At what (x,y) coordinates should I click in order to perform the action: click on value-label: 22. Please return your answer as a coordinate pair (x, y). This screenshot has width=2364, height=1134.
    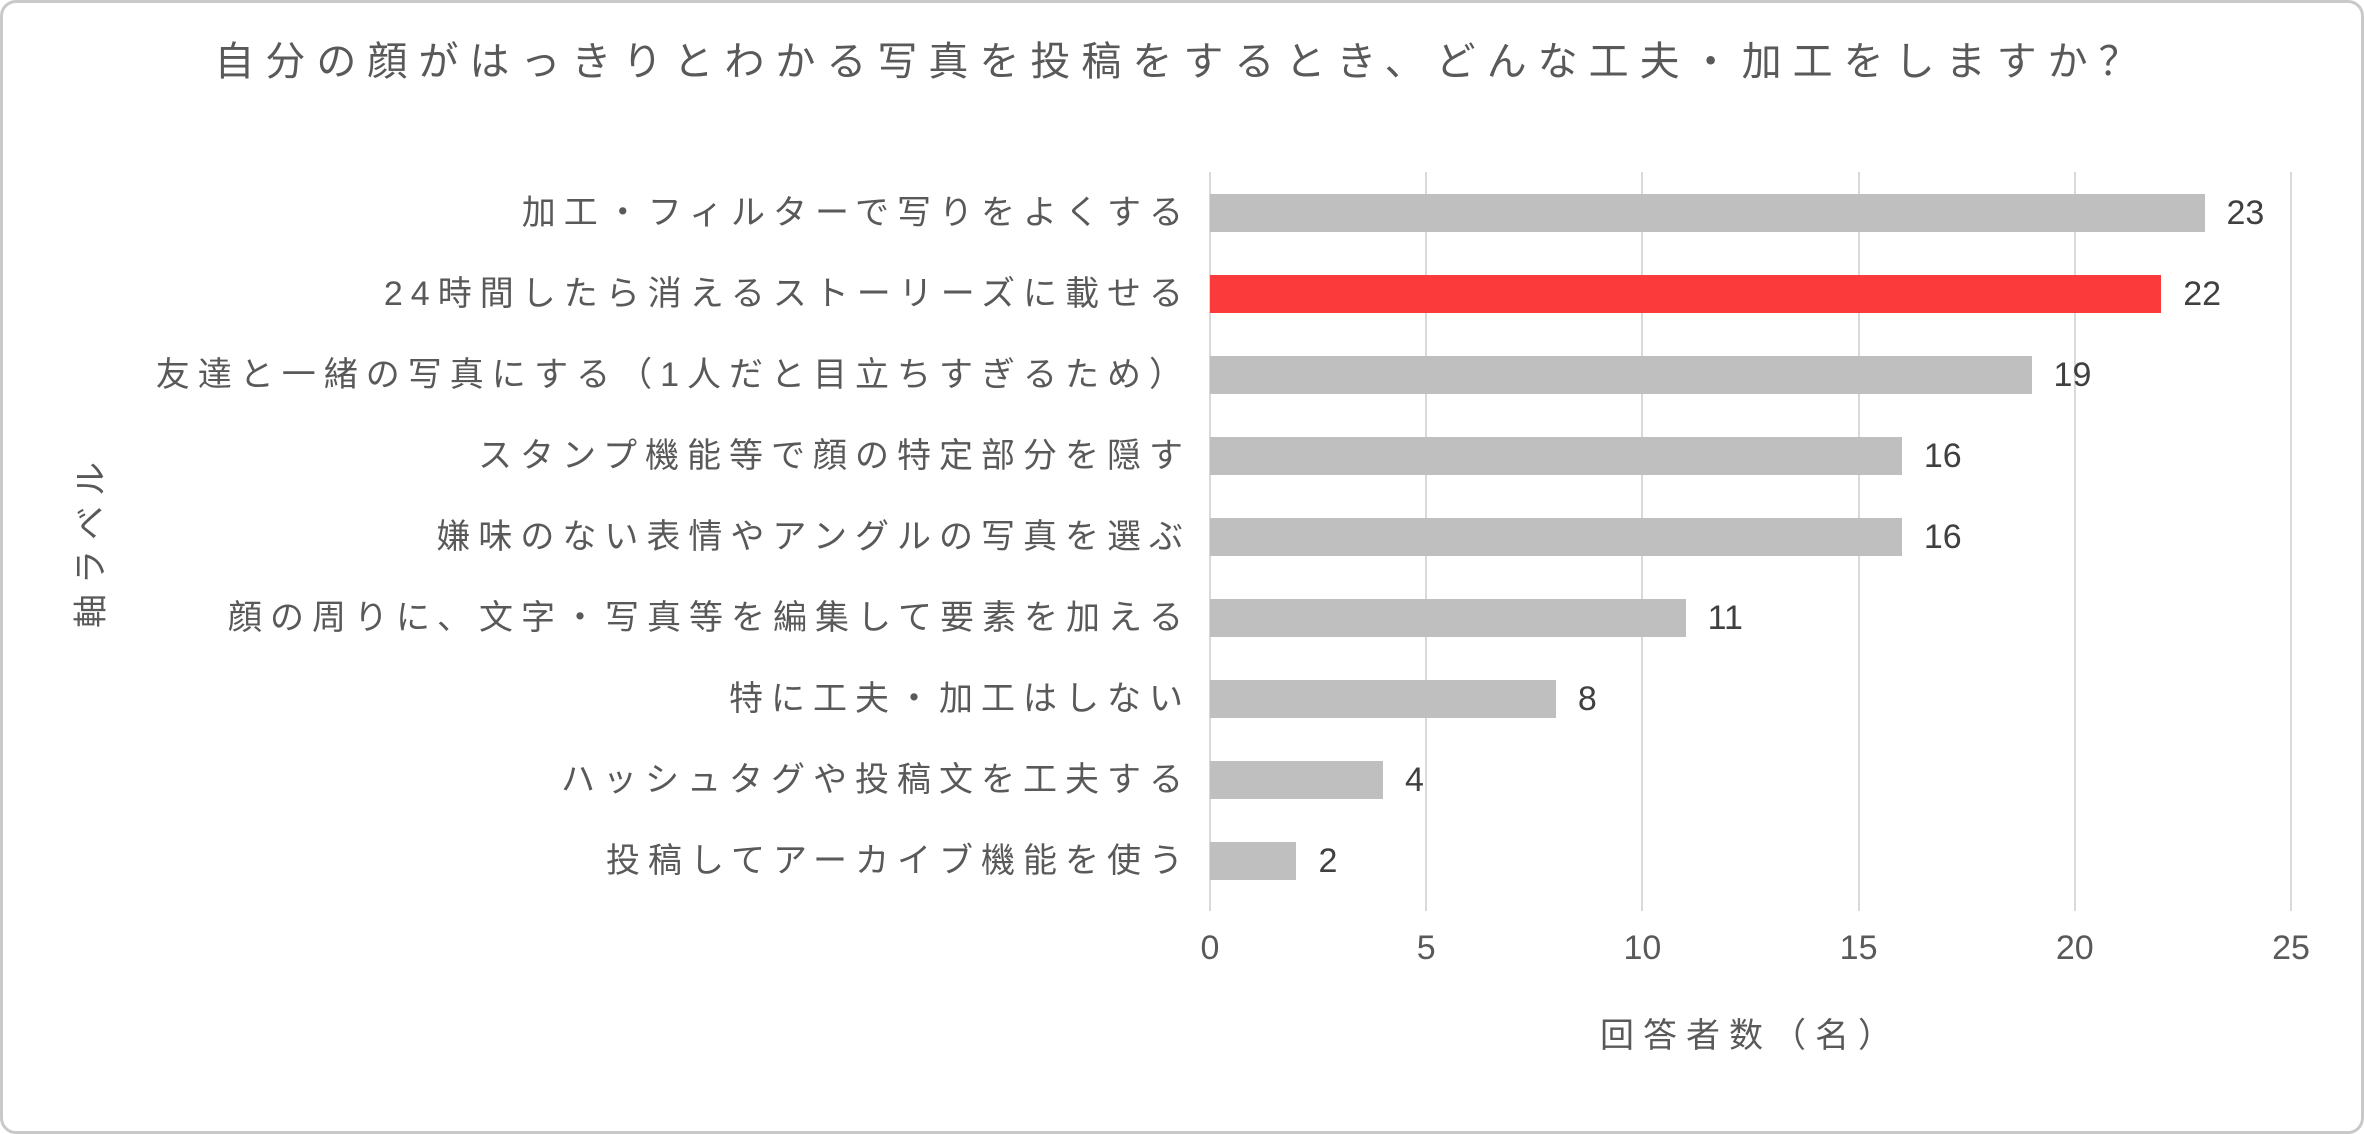
    Looking at the image, I should click on (2202, 293).